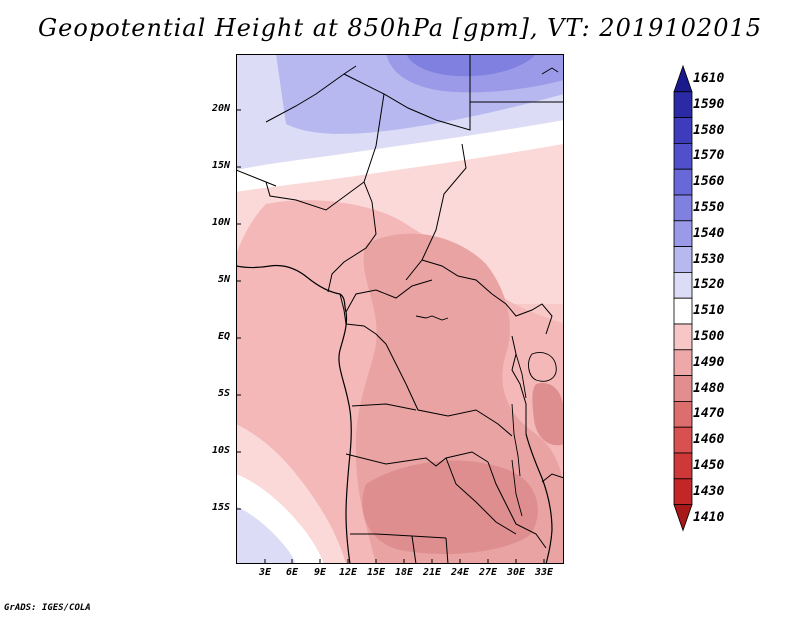  I want to click on colorbar-label: 1500, so click(709, 336).